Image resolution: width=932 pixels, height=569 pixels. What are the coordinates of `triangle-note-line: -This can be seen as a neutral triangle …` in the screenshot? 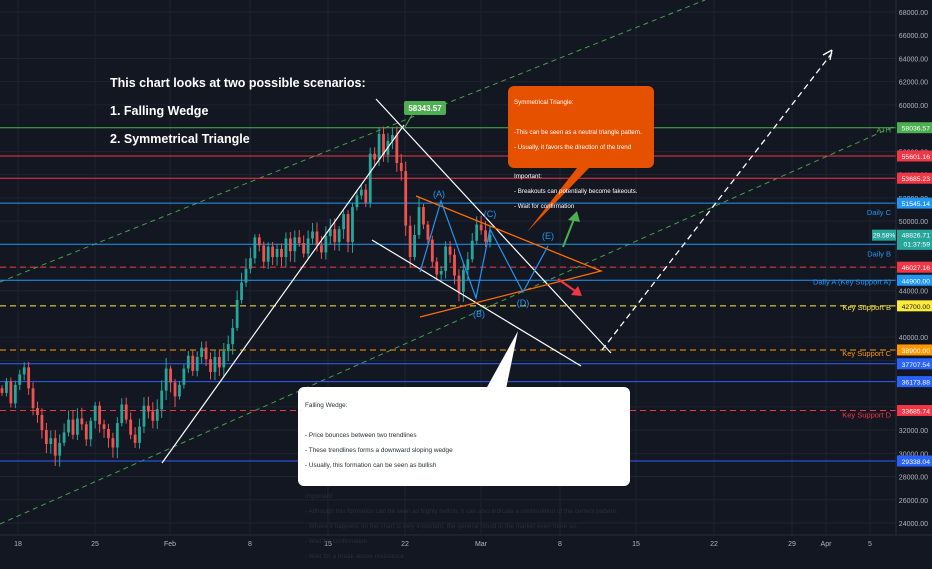 It's located at (578, 133).